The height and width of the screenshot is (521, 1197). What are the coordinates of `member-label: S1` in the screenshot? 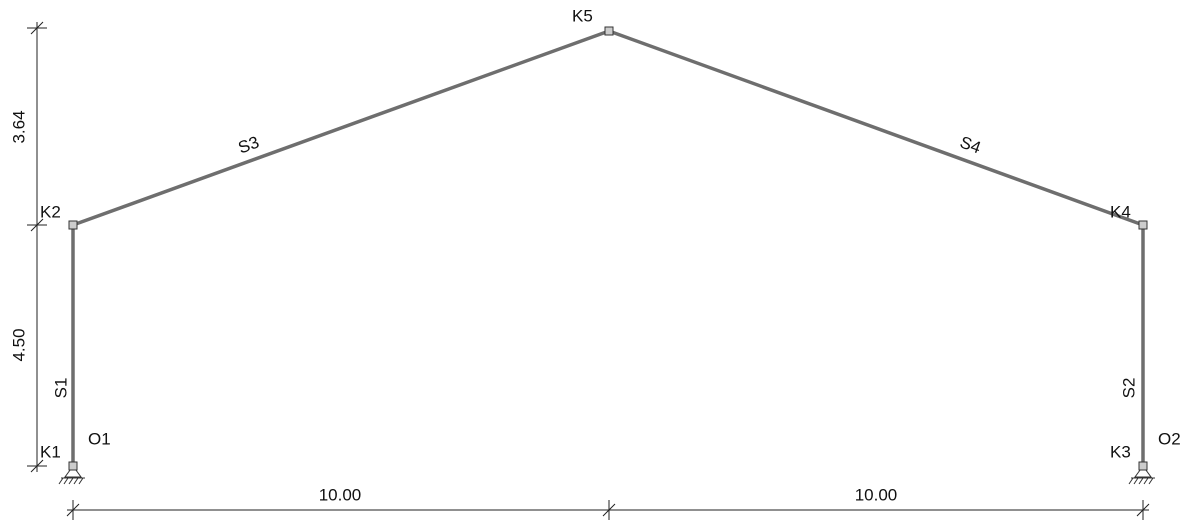 It's located at (60, 388).